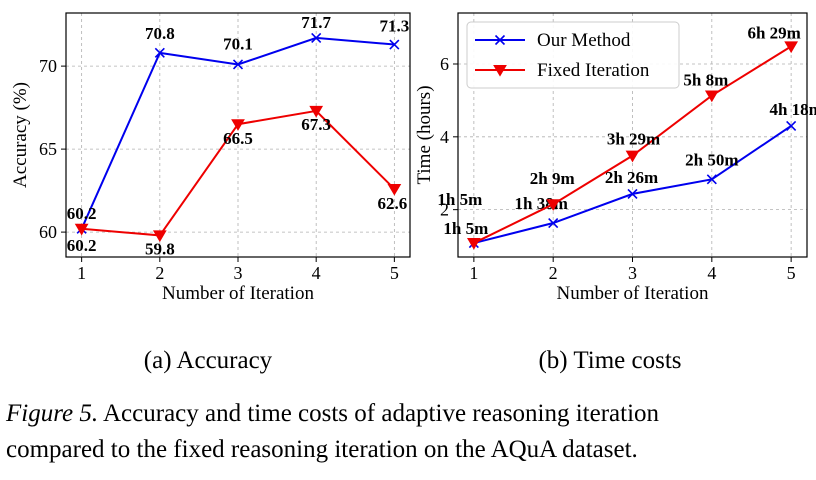  Describe the element at coordinates (82, 213) in the screenshot. I see `data-label-1-1: 60.2` at that location.